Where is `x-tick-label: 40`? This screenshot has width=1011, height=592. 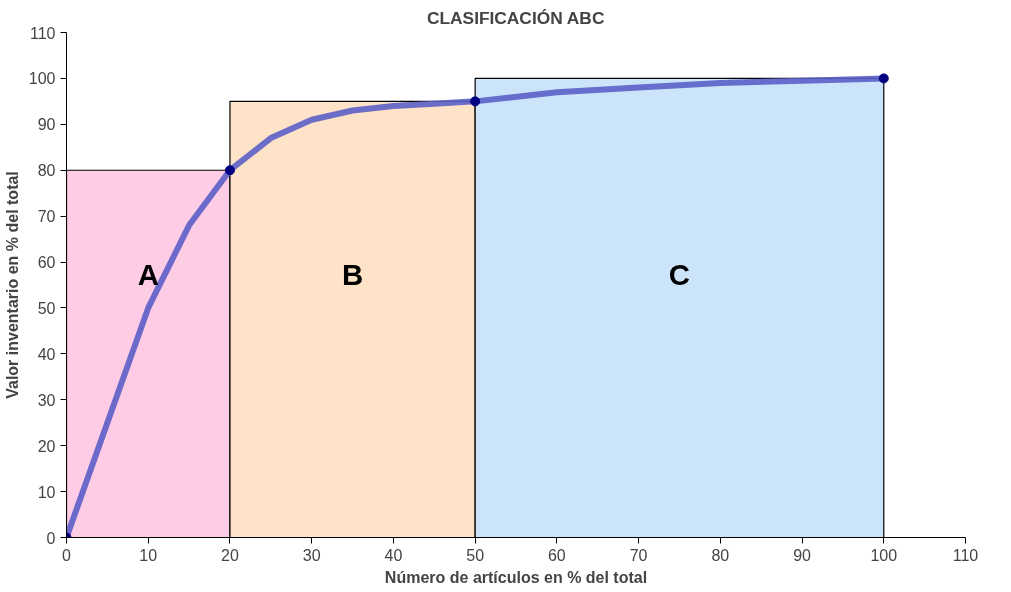
x-tick-label: 40 is located at coordinates (393, 555).